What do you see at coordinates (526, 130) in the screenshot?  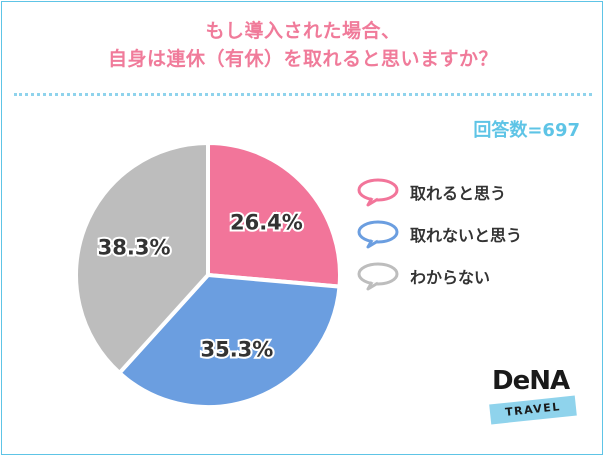 I see `respondent-count: 回答数=697` at bounding box center [526, 130].